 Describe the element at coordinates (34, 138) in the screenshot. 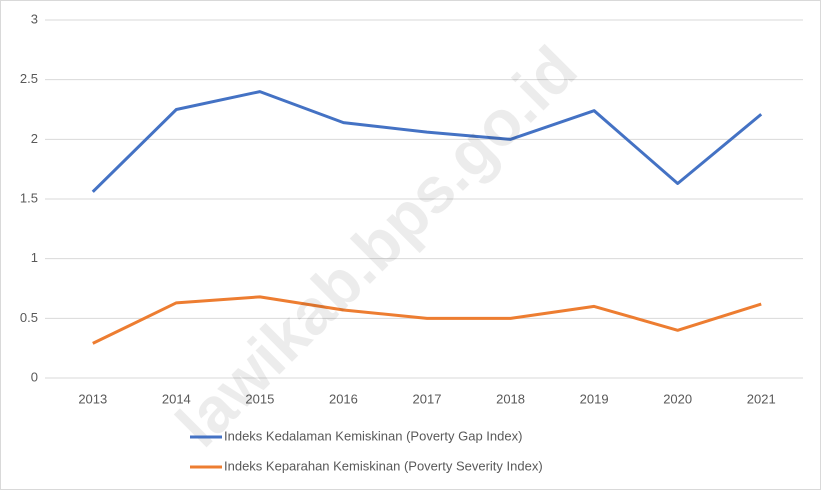

I see `y-tick-label: 2` at that location.